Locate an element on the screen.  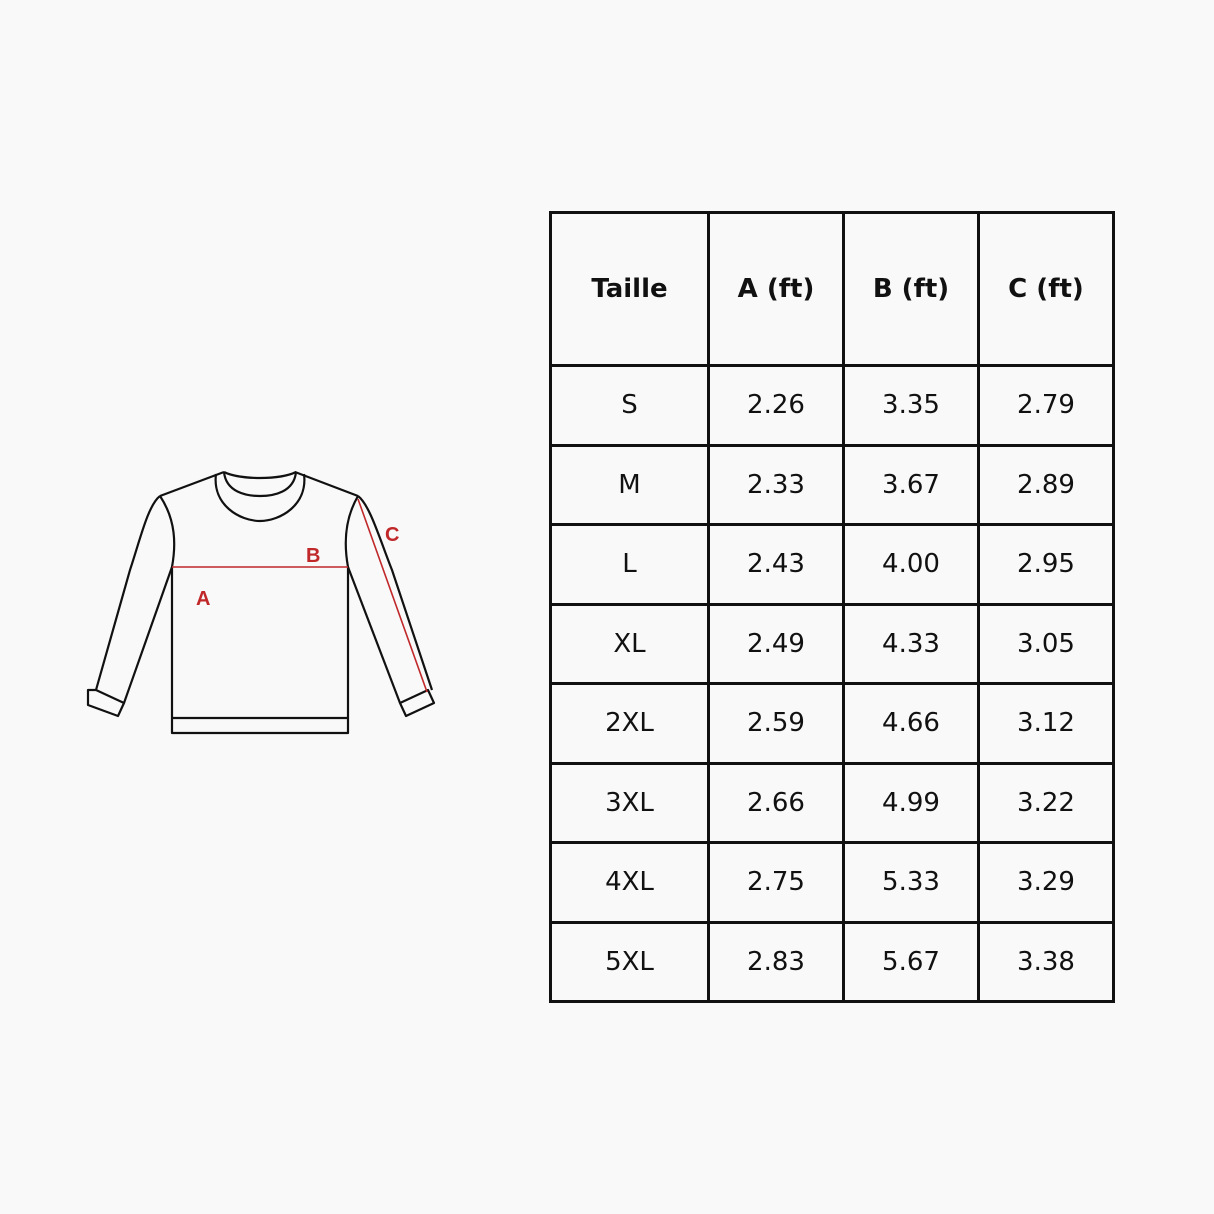
table-row: S 2.26 3.35 2.79 is located at coordinates (832, 405).